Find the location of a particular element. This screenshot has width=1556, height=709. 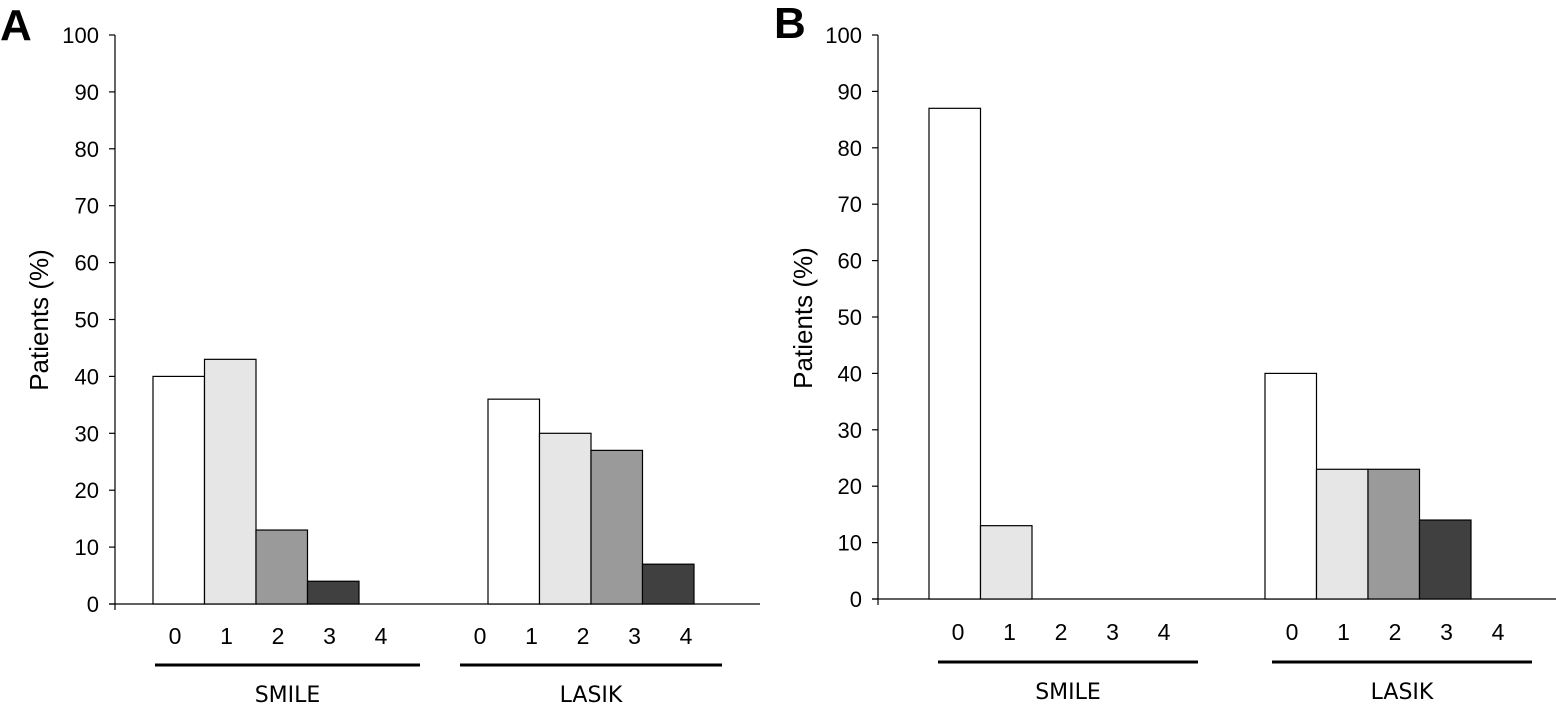

panel-a-y-tick-label: 100 is located at coordinates (80, 35).